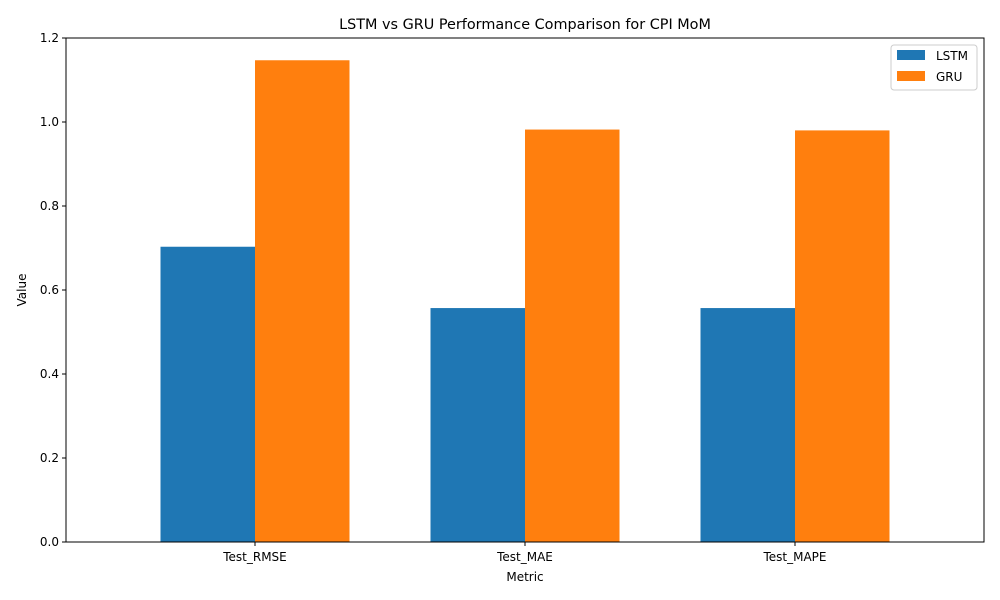 The height and width of the screenshot is (600, 1000). What do you see at coordinates (302, 301) in the screenshot?
I see `bar-gru-test-rmse` at bounding box center [302, 301].